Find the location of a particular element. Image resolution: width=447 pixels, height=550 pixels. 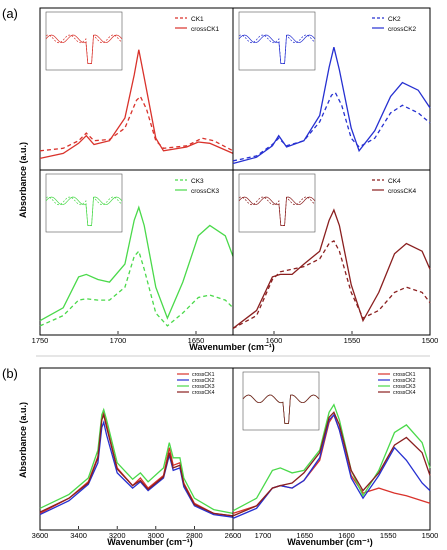

ylabel-b: Absorbance (a.u.) is located at coordinates (23, 440).